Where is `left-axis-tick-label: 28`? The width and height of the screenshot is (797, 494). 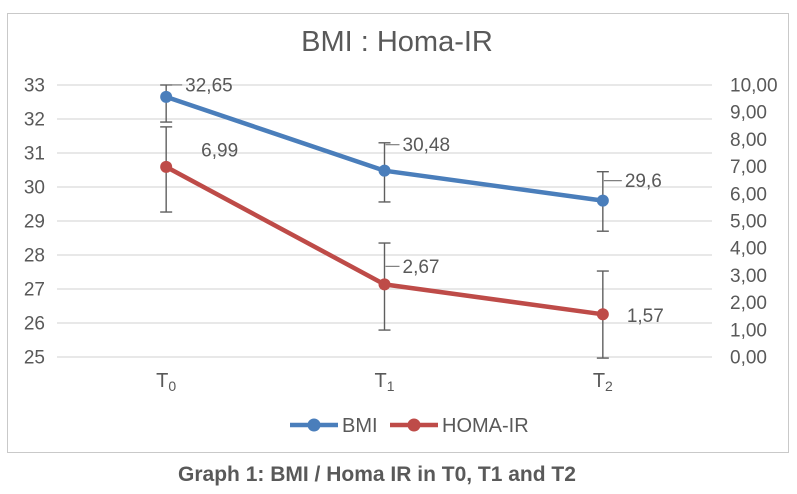 left-axis-tick-label: 28 is located at coordinates (34, 256).